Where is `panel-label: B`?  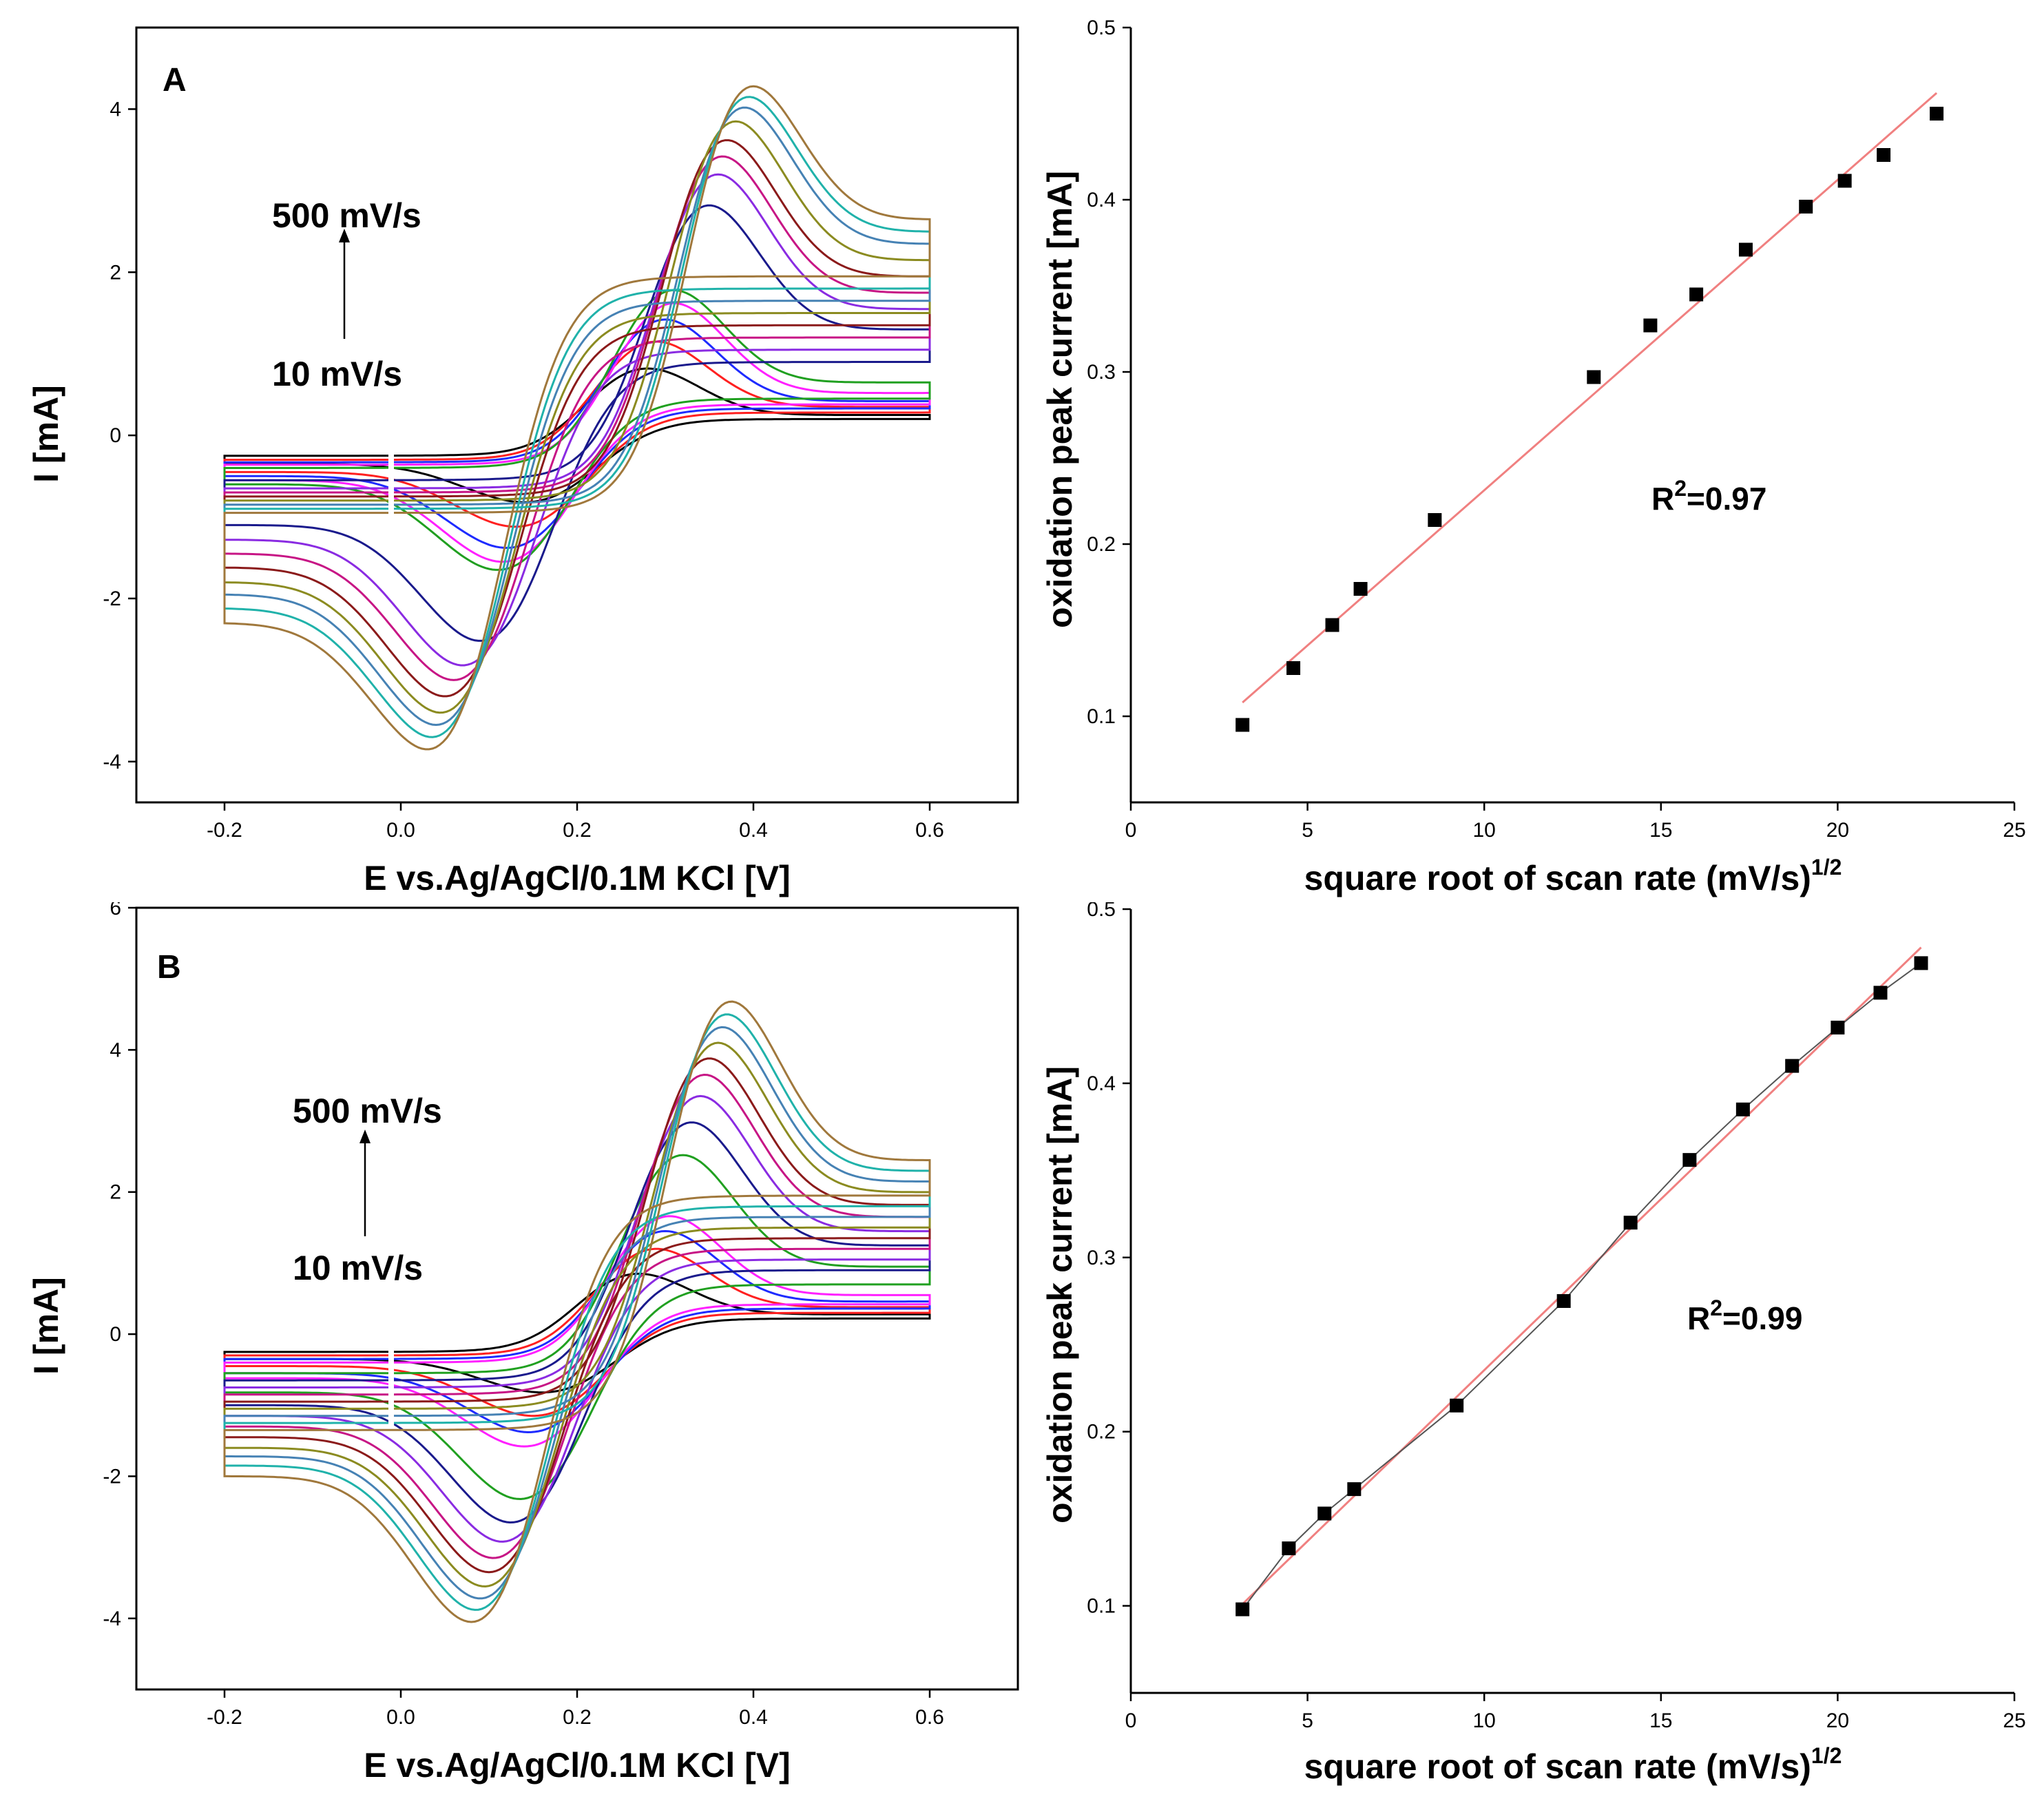 panel-label: B is located at coordinates (169, 967).